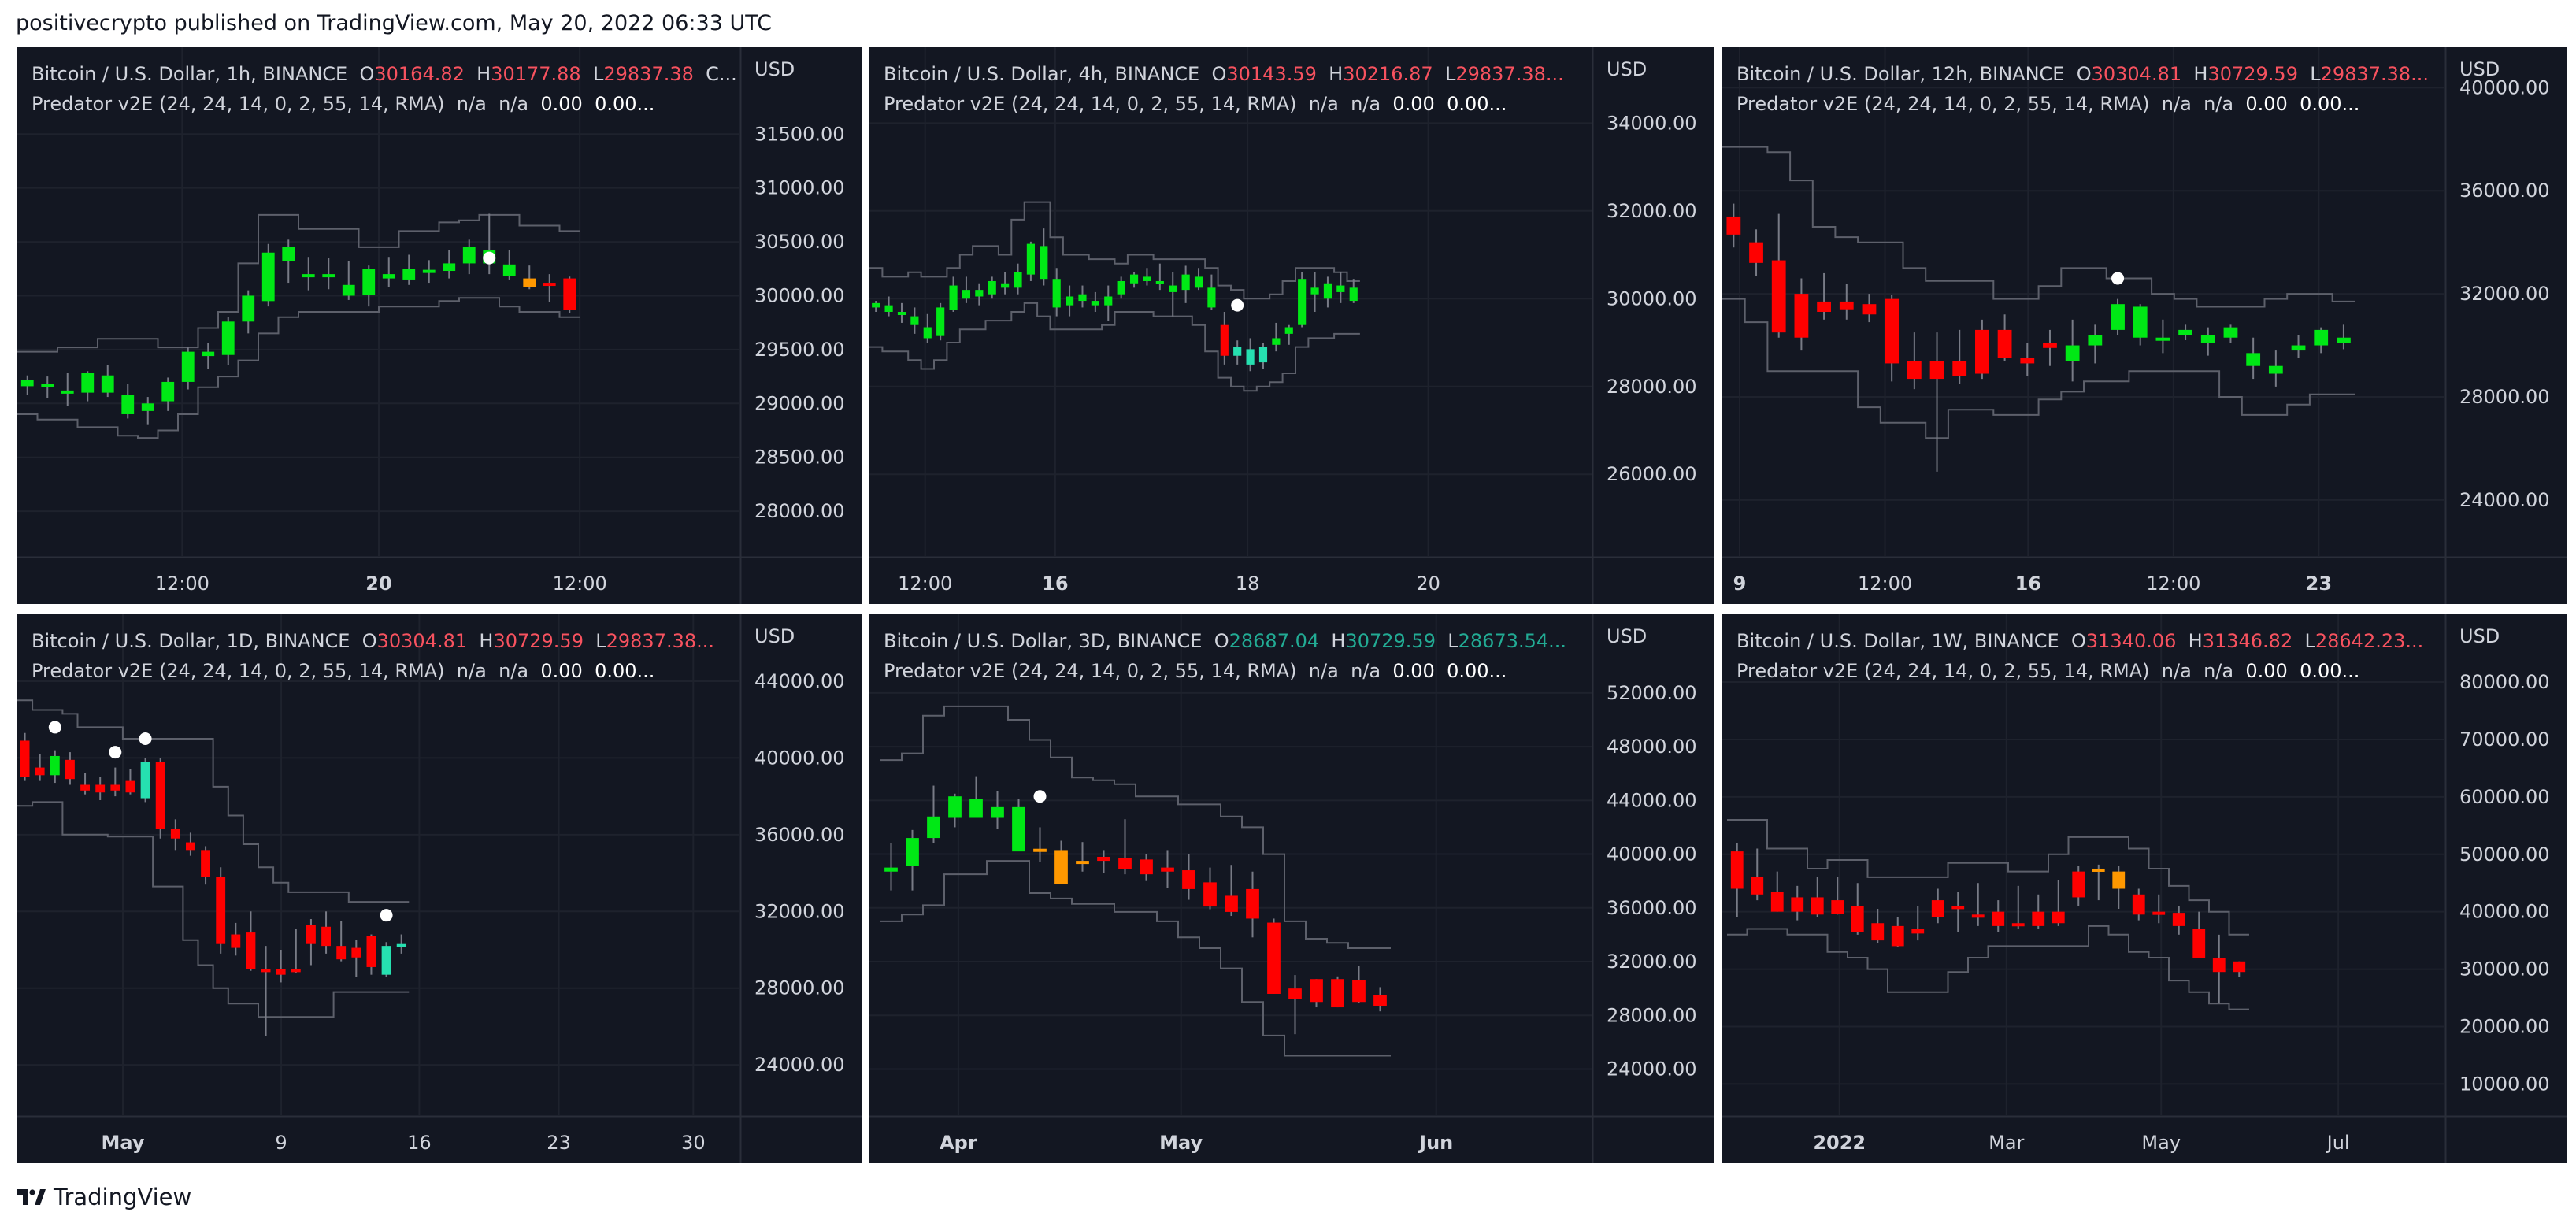 This screenshot has height=1227, width=2576. What do you see at coordinates (1413, 671) in the screenshot?
I see `indicator-value-1: 0.00` at bounding box center [1413, 671].